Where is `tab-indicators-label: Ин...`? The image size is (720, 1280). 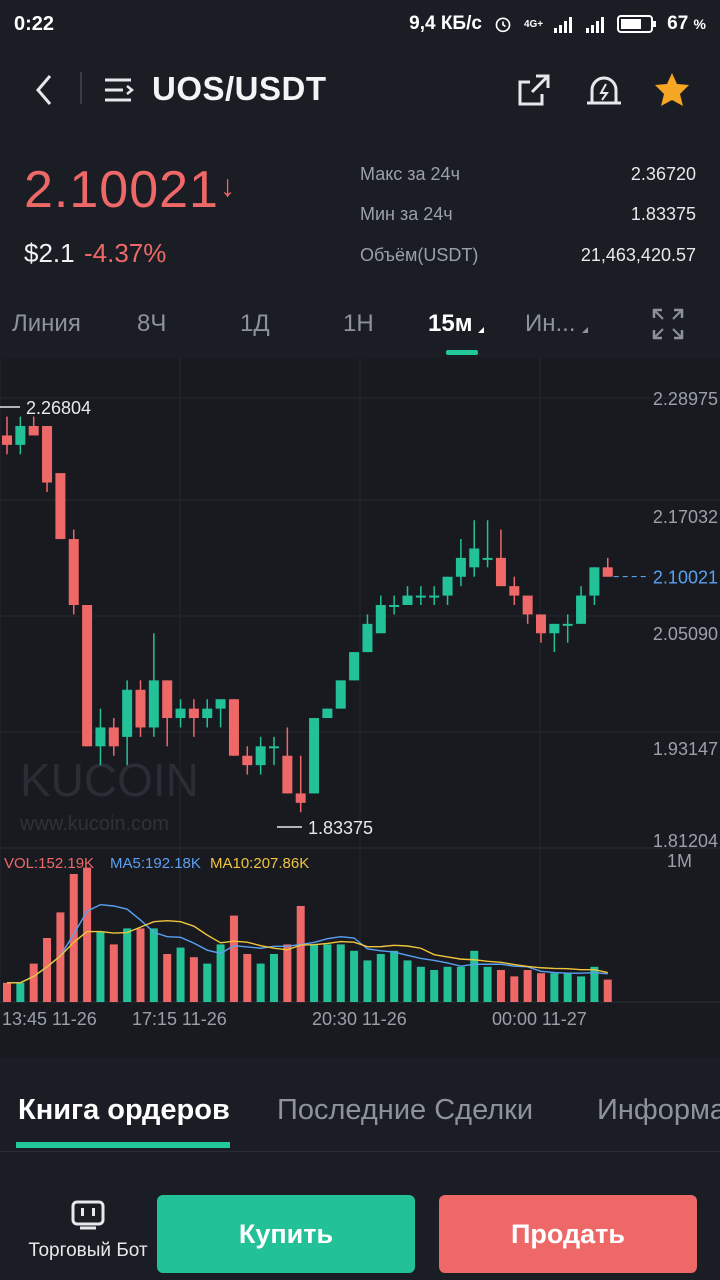 tab-indicators-label: Ин... is located at coordinates (550, 323).